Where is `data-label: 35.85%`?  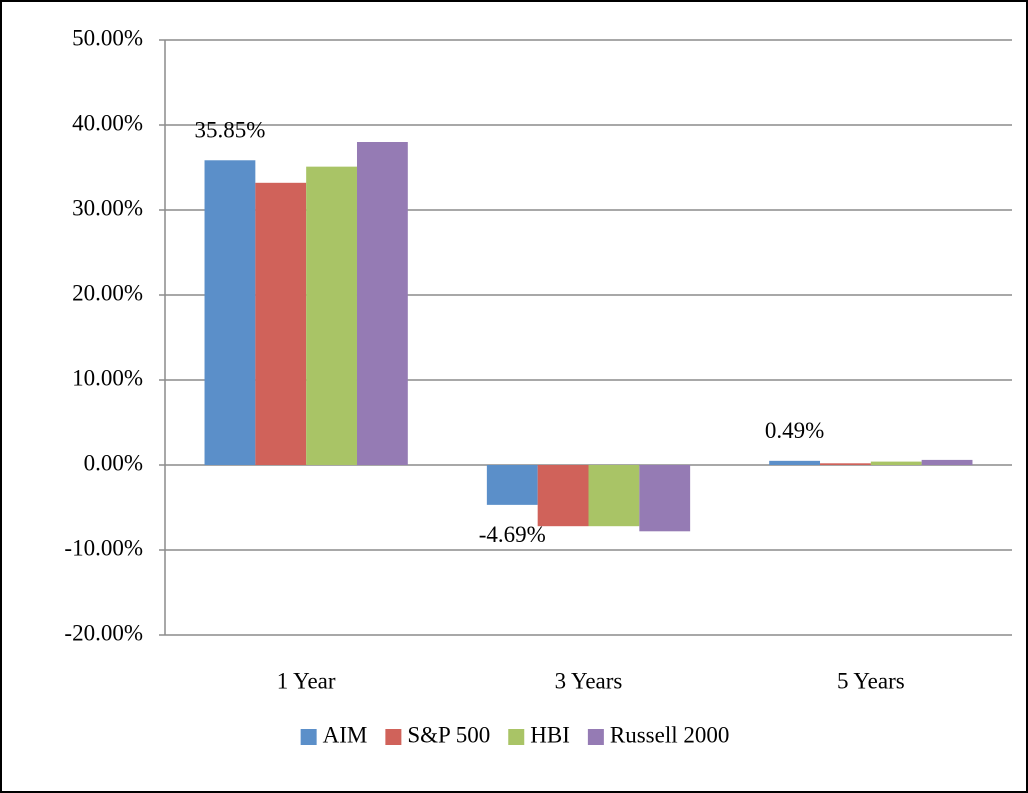 data-label: 35.85% is located at coordinates (229, 130).